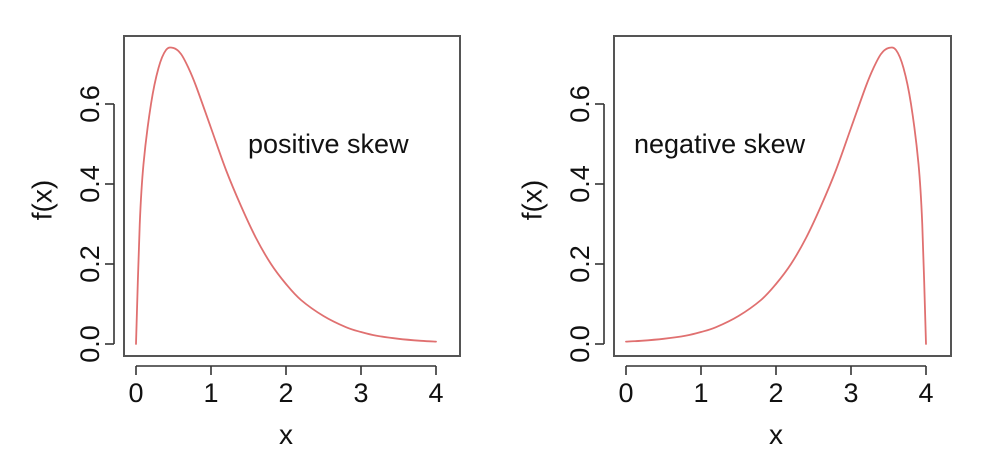  Describe the element at coordinates (532, 200) in the screenshot. I see `y-axis-label-2: f(x)` at that location.